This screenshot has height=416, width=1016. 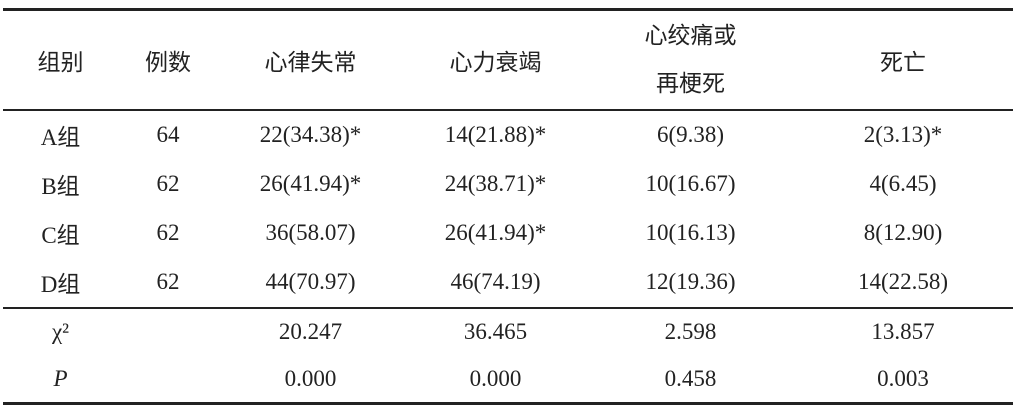 I want to click on header-text: 组别, so click(x=60, y=62).